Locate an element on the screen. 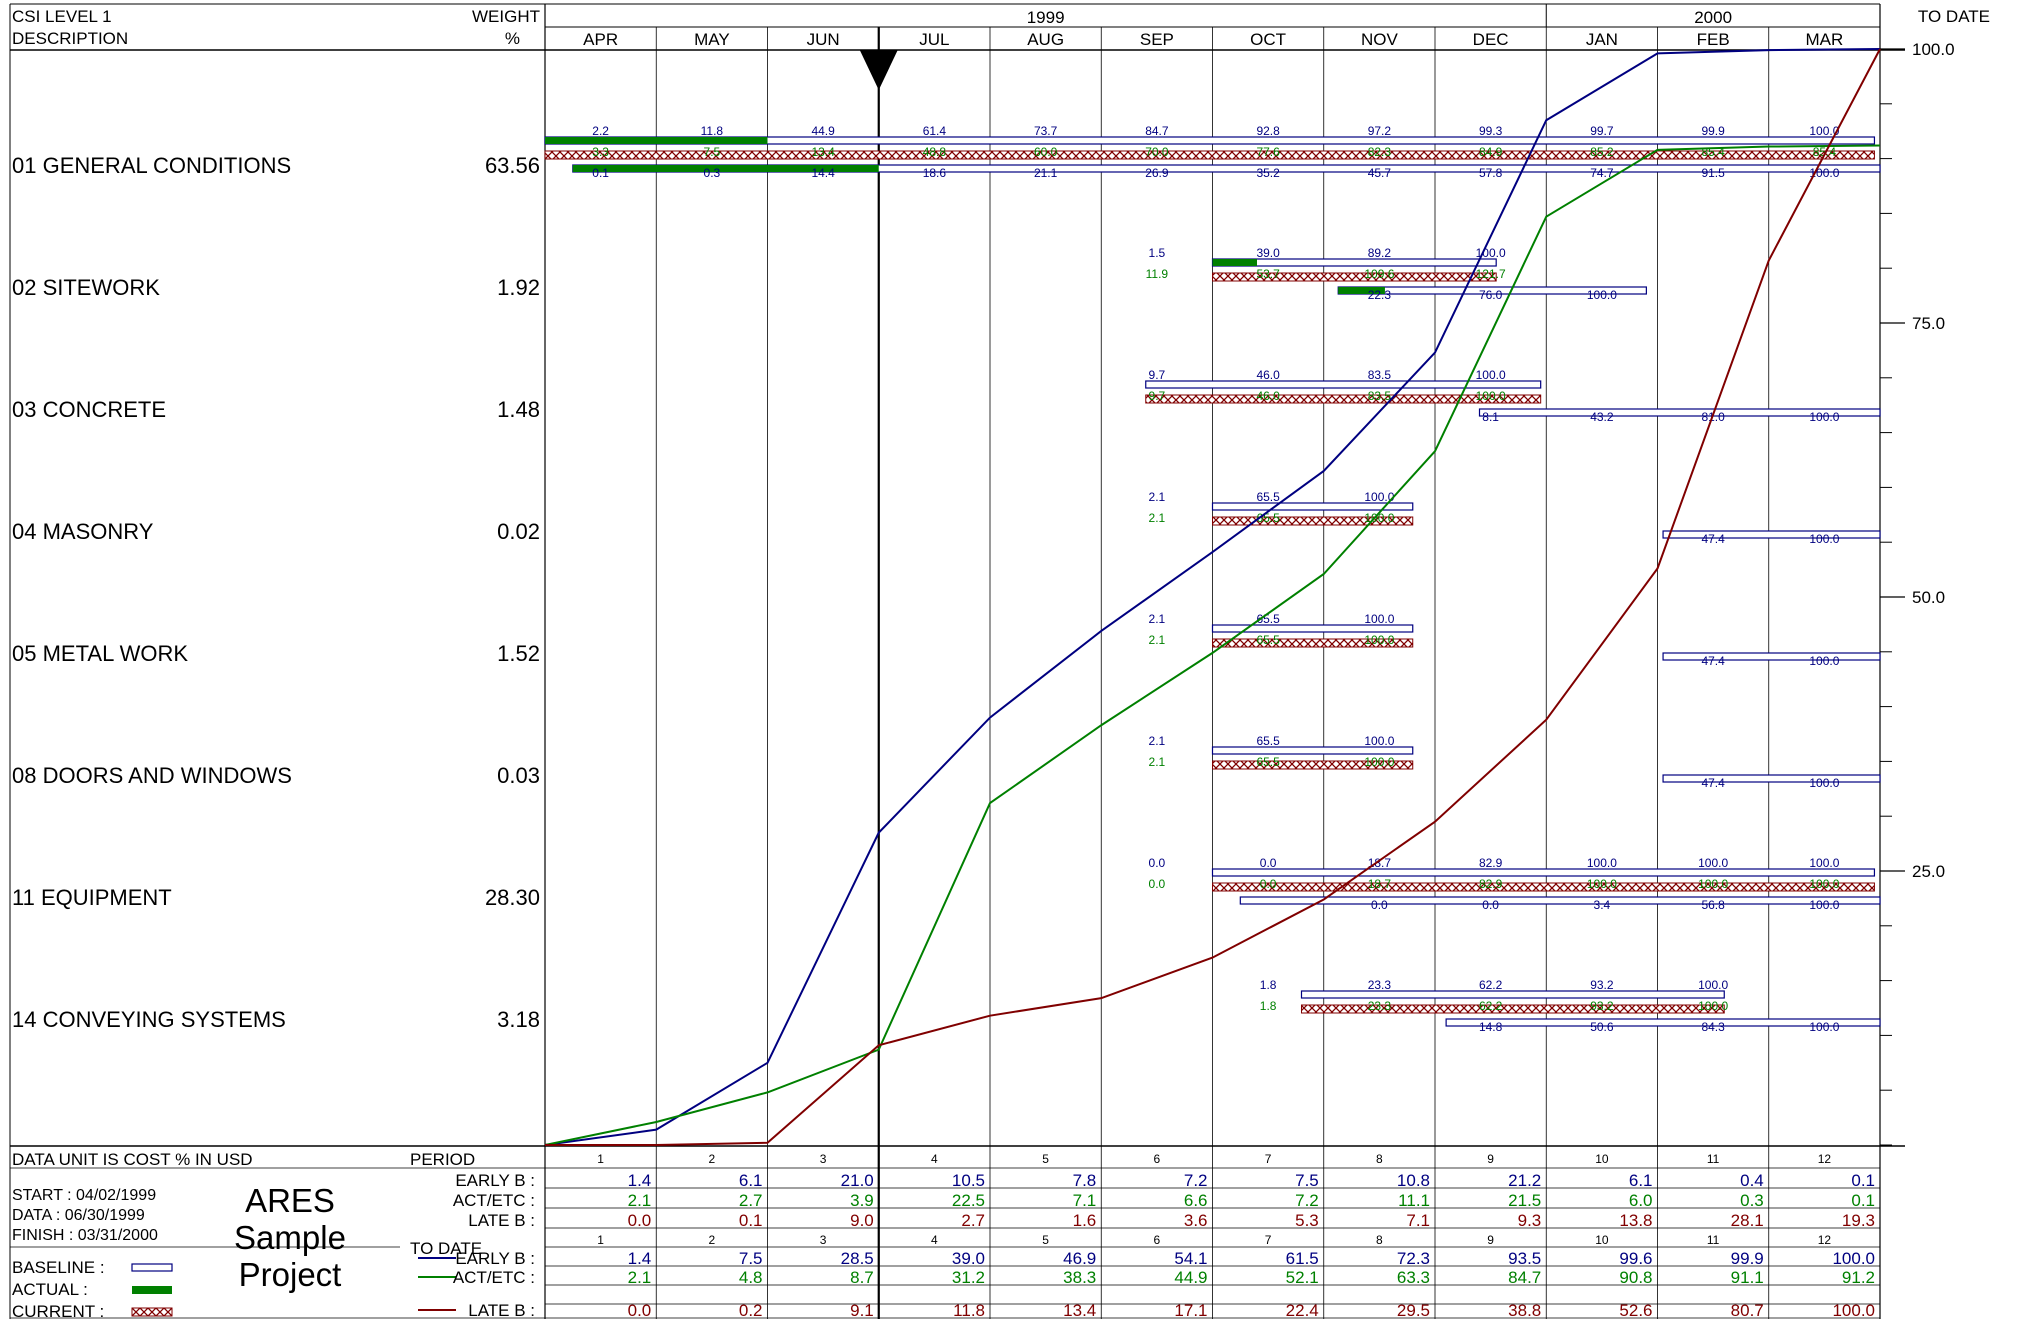 The height and width of the screenshot is (1319, 2017). bar-value-label: 14.4 is located at coordinates (823, 173).